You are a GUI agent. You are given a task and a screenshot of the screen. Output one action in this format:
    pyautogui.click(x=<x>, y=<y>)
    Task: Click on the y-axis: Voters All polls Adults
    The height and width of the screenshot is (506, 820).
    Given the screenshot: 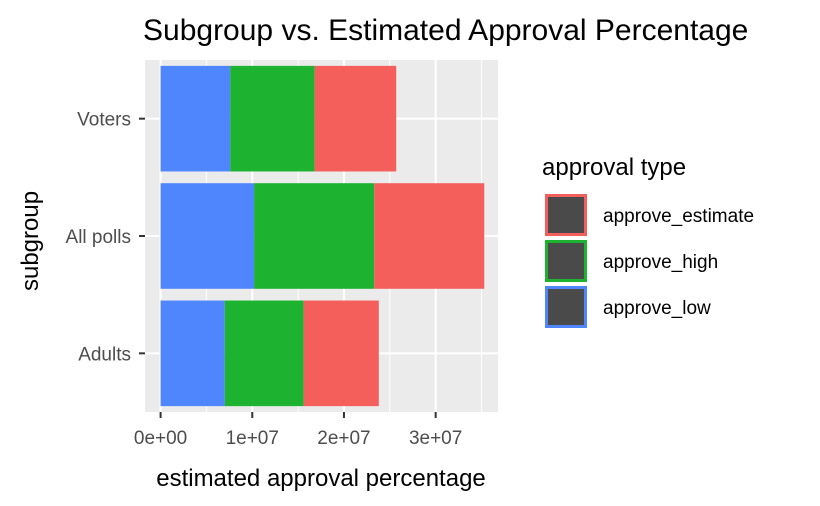 What is the action you would take?
    pyautogui.click(x=105, y=237)
    